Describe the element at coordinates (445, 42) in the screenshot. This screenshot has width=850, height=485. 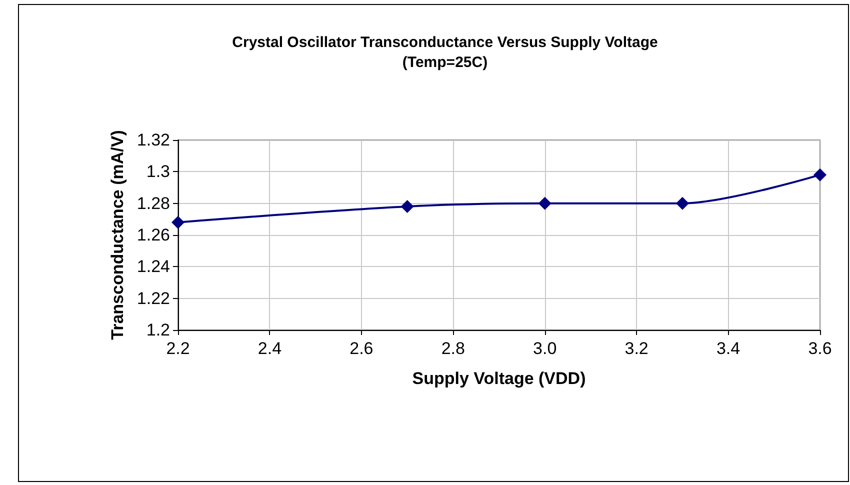
I see `chart-title: Crystal Oscillator Transconductance Versus Supply Voltage` at that location.